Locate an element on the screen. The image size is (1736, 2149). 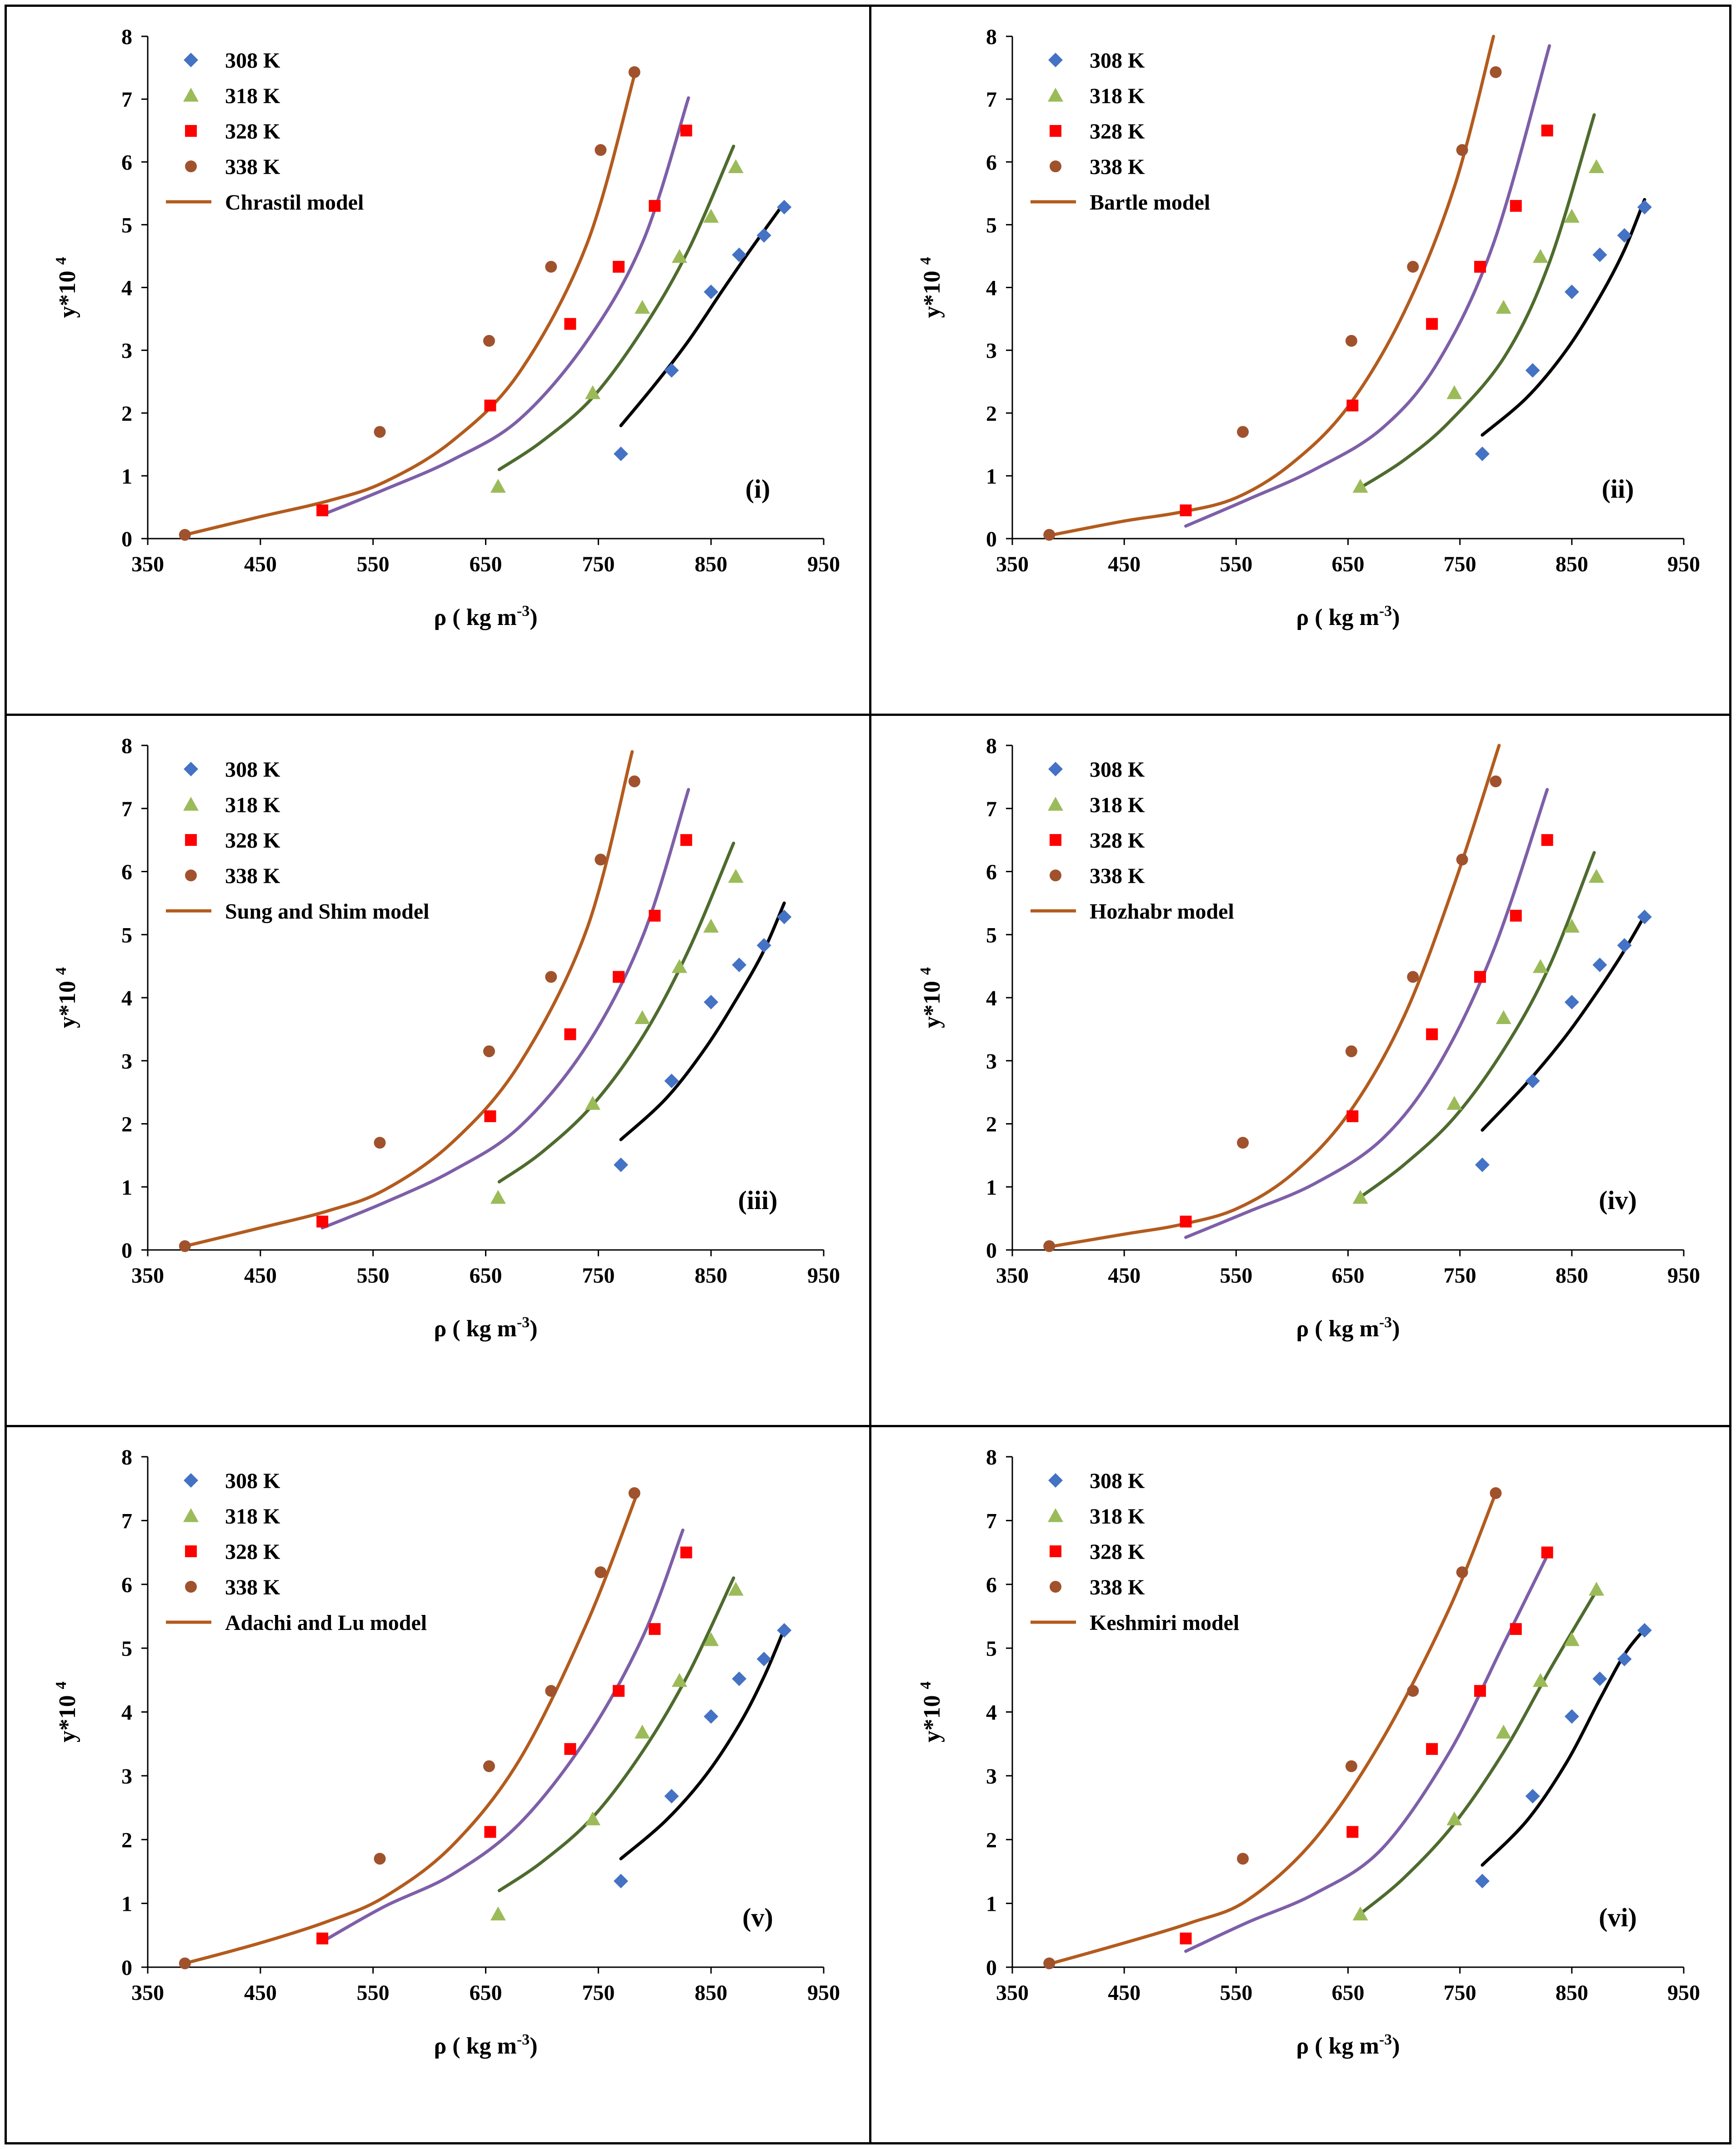
legend-label: 308 K is located at coordinates (252, 61).